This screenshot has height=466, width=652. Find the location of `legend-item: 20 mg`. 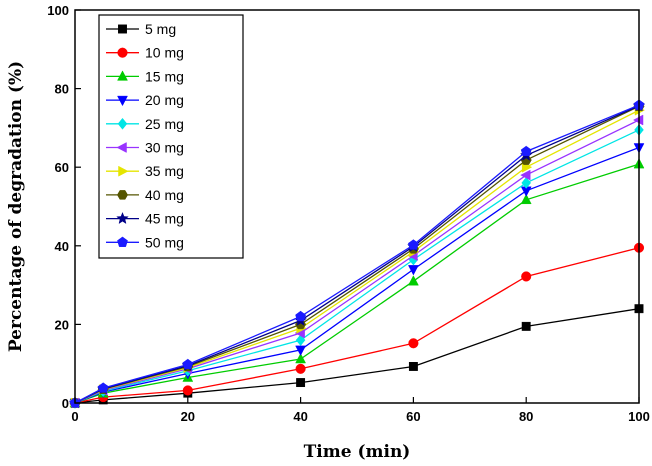

legend-item: 20 mg is located at coordinates (145, 100).